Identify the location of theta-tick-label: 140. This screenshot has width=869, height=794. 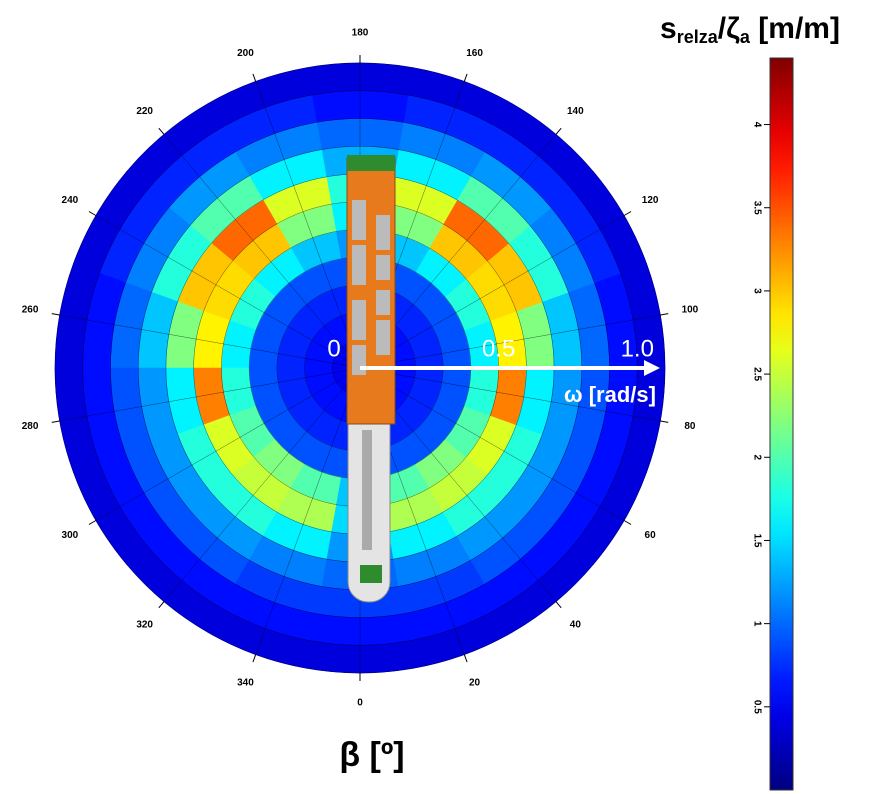
(575, 111).